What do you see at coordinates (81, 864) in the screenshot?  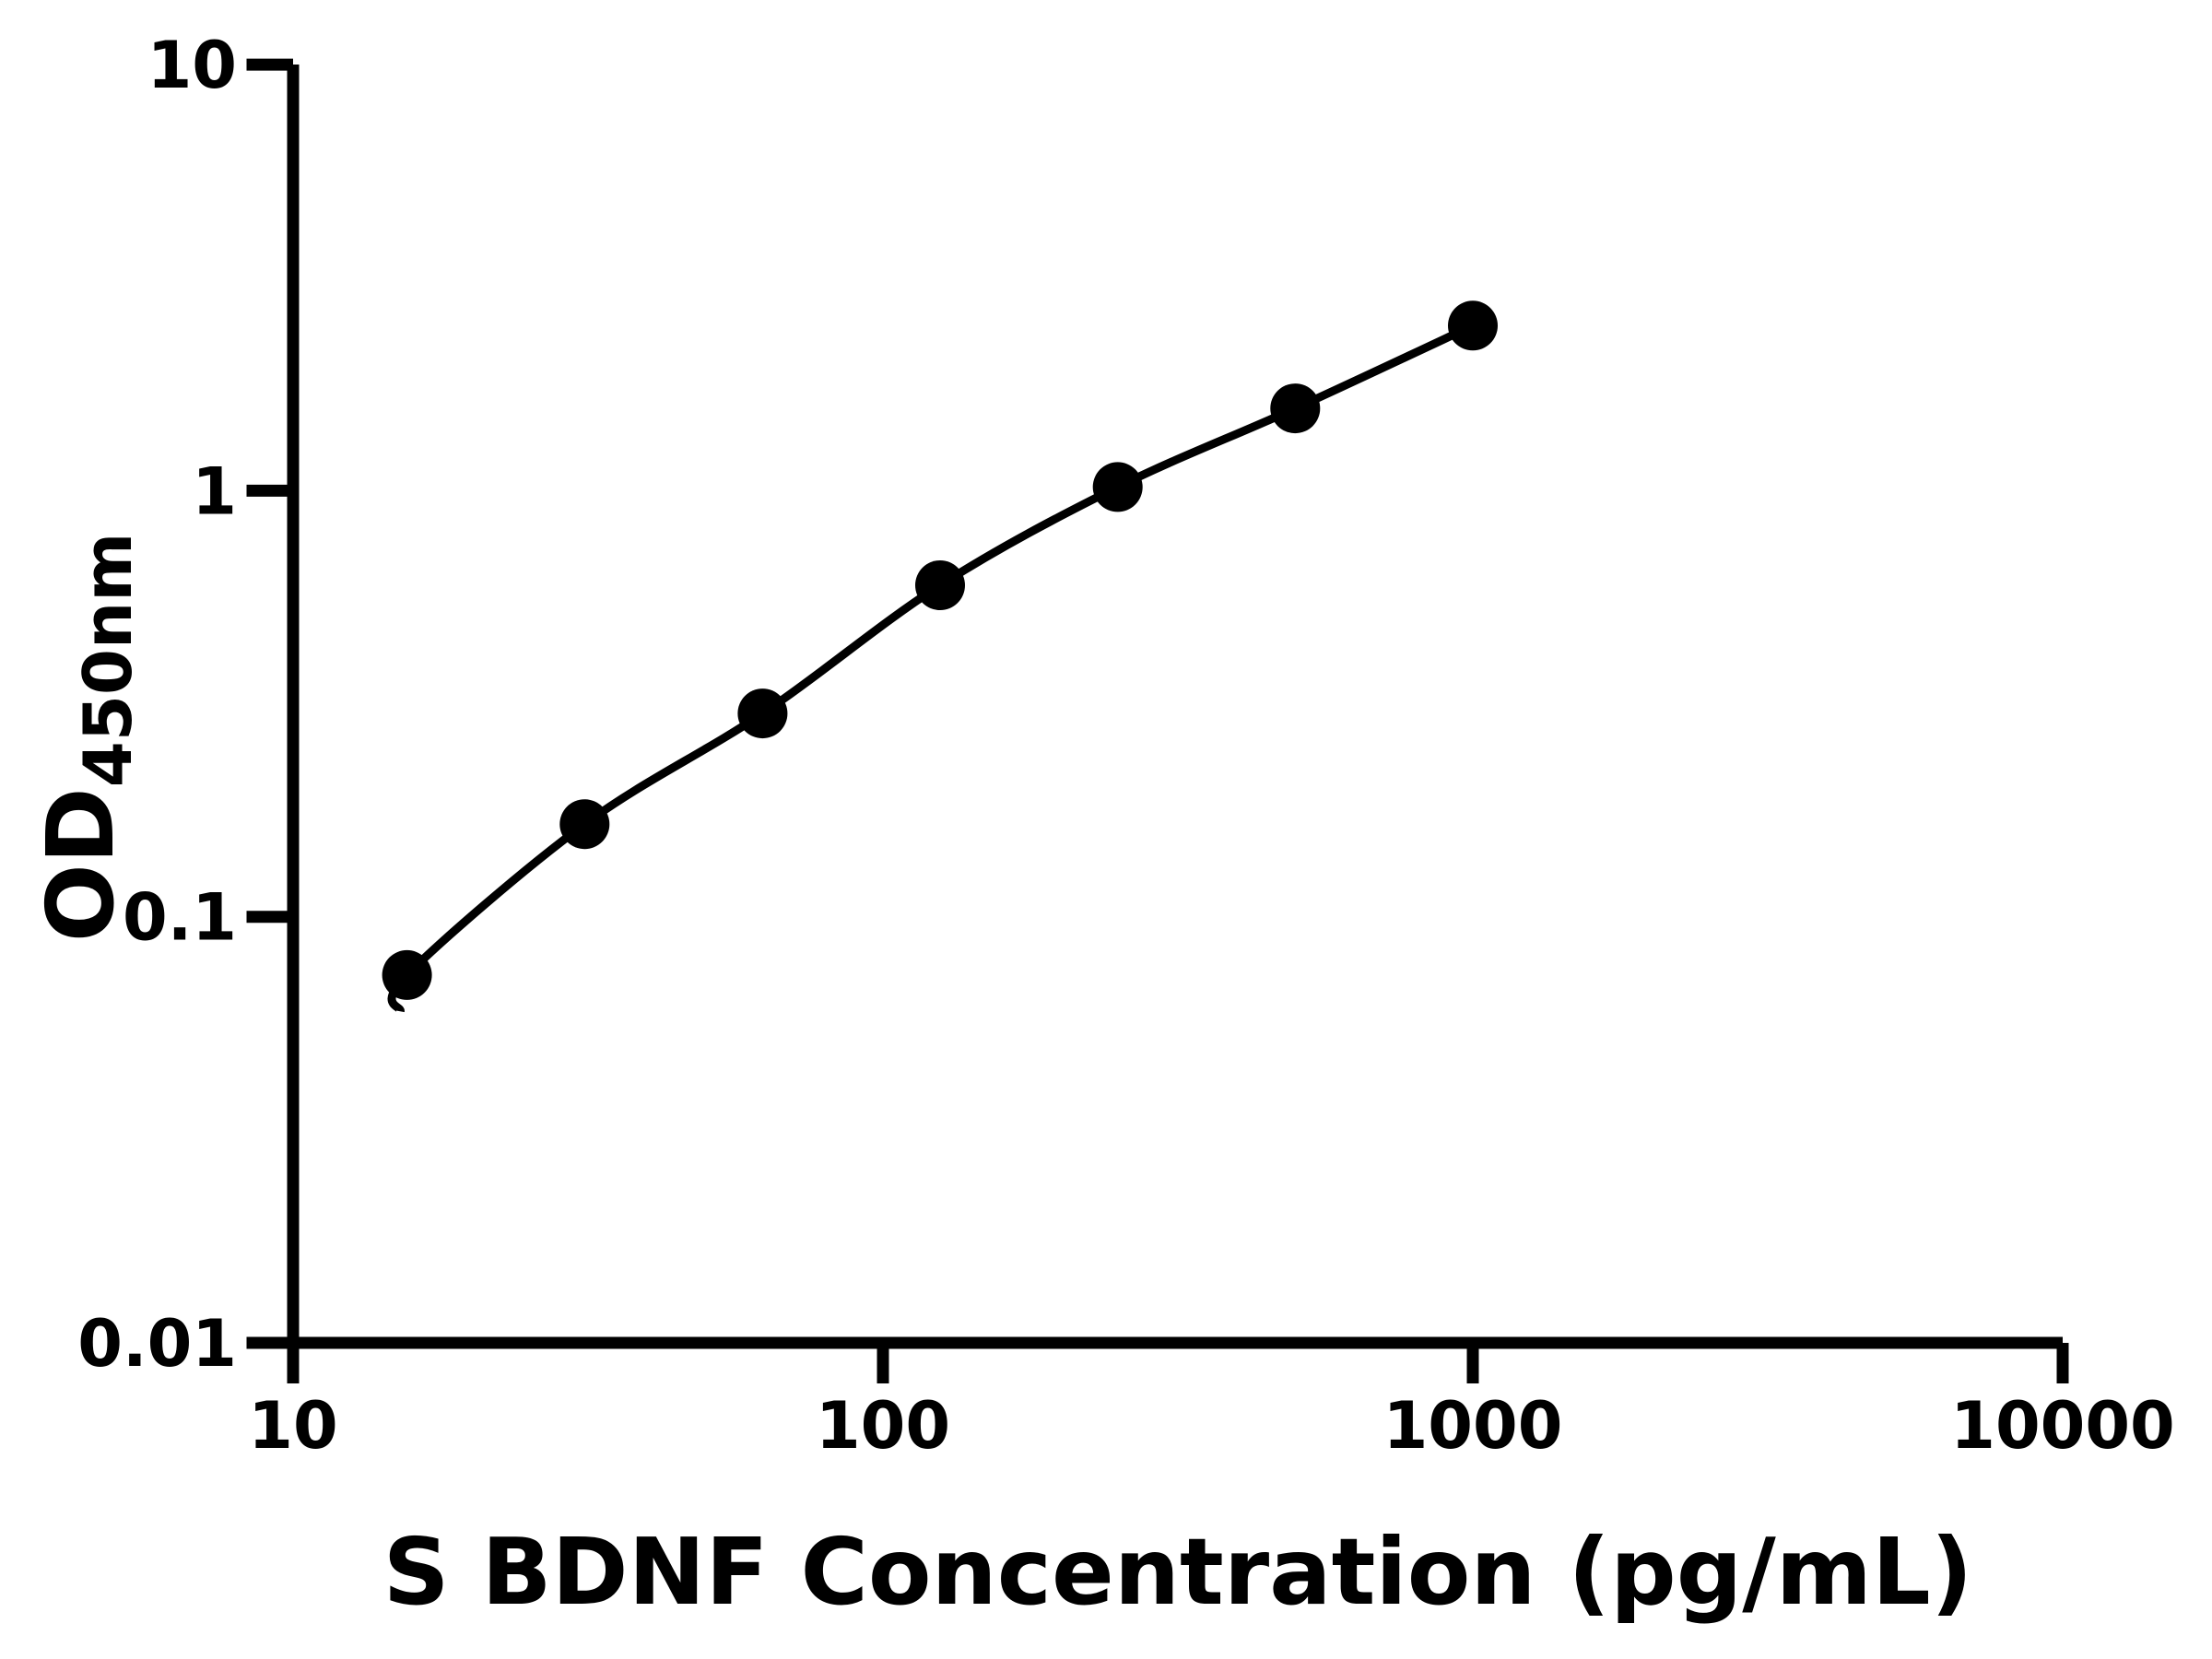 I see `y-axis-title-main: OD` at bounding box center [81, 864].